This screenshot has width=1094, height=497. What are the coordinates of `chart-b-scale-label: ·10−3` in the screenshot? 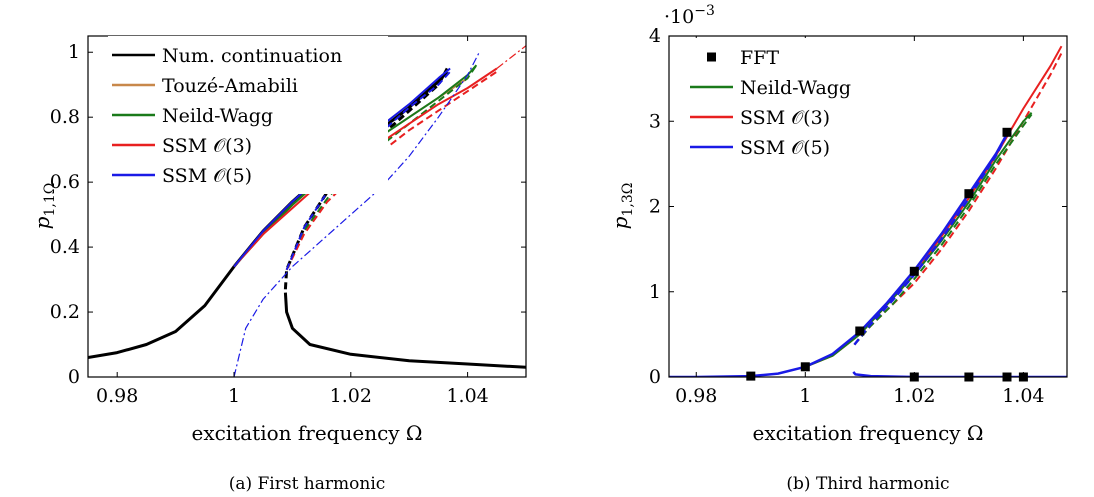 It's located at (689, 15).